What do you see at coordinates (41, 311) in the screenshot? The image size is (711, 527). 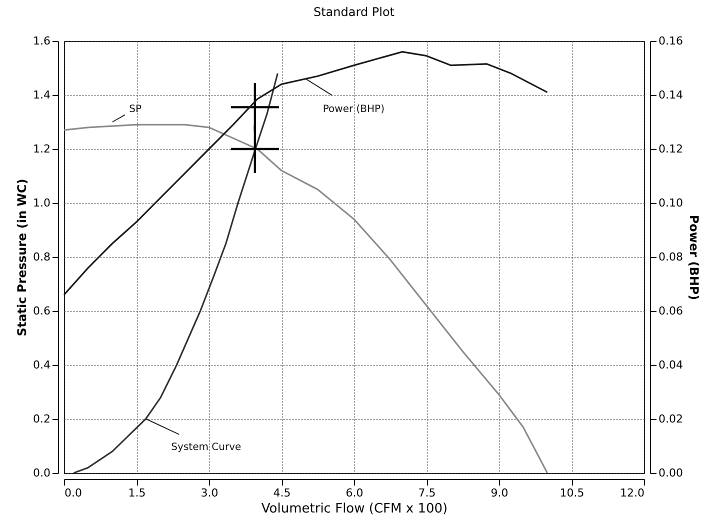 I see `y-tick-label: 0.6` at bounding box center [41, 311].